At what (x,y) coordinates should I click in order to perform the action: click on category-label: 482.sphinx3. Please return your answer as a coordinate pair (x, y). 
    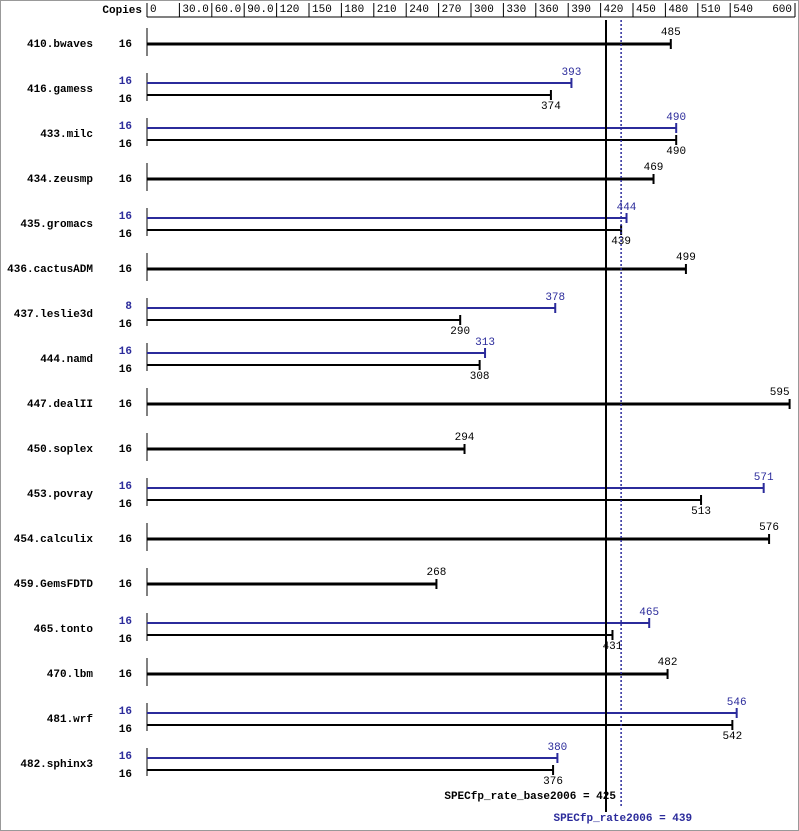
    Looking at the image, I should click on (56, 765).